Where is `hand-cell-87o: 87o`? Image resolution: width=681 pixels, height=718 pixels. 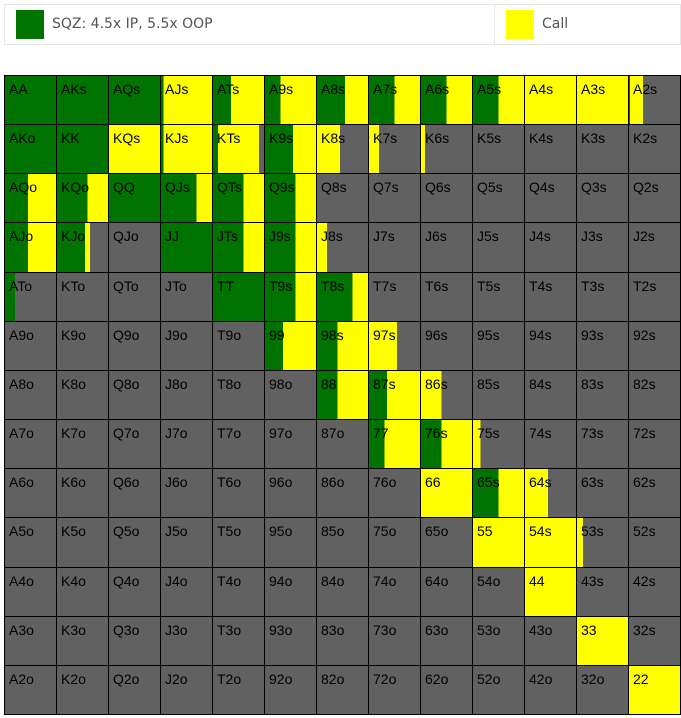 hand-cell-87o: 87o is located at coordinates (343, 445).